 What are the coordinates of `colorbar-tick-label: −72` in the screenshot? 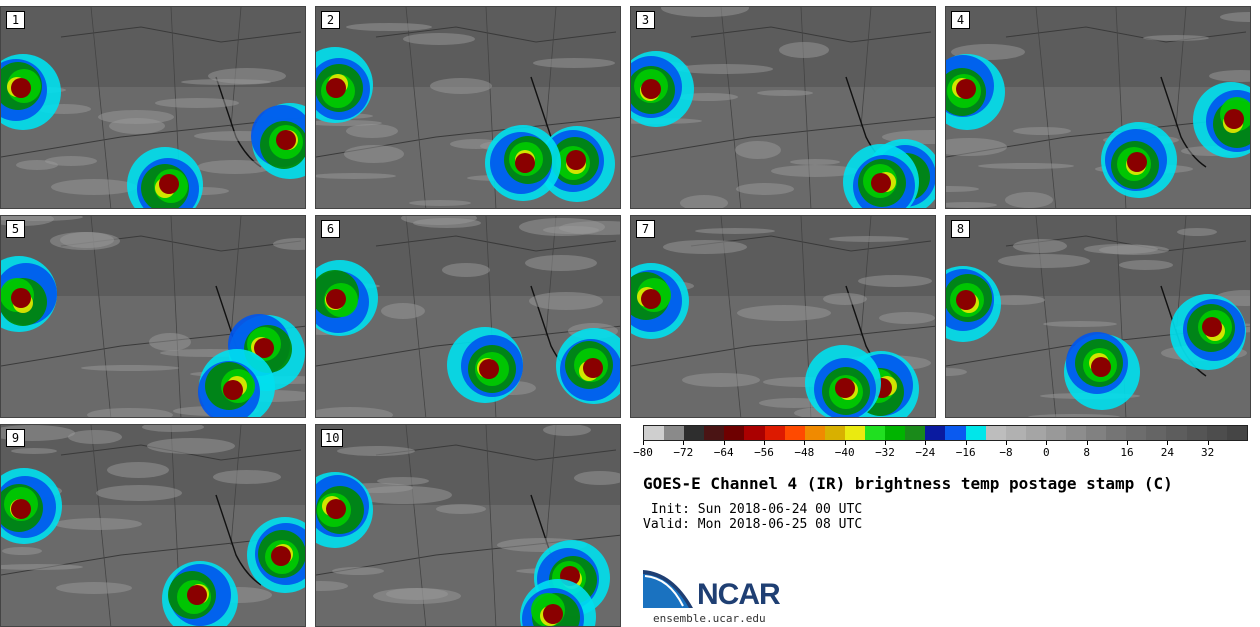 It's located at (683, 452).